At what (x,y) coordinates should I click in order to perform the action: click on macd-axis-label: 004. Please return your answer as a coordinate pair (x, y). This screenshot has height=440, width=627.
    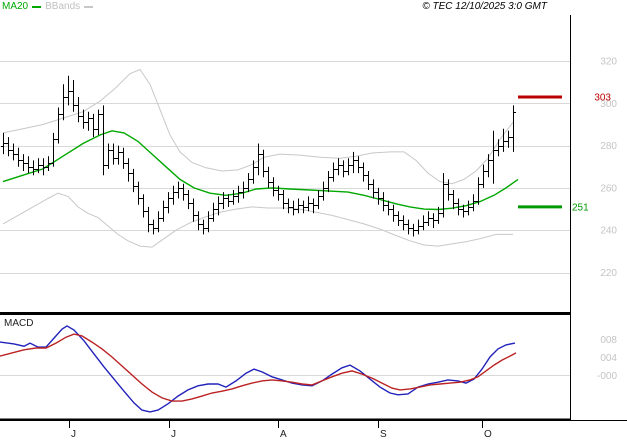
    Looking at the image, I should click on (608, 358).